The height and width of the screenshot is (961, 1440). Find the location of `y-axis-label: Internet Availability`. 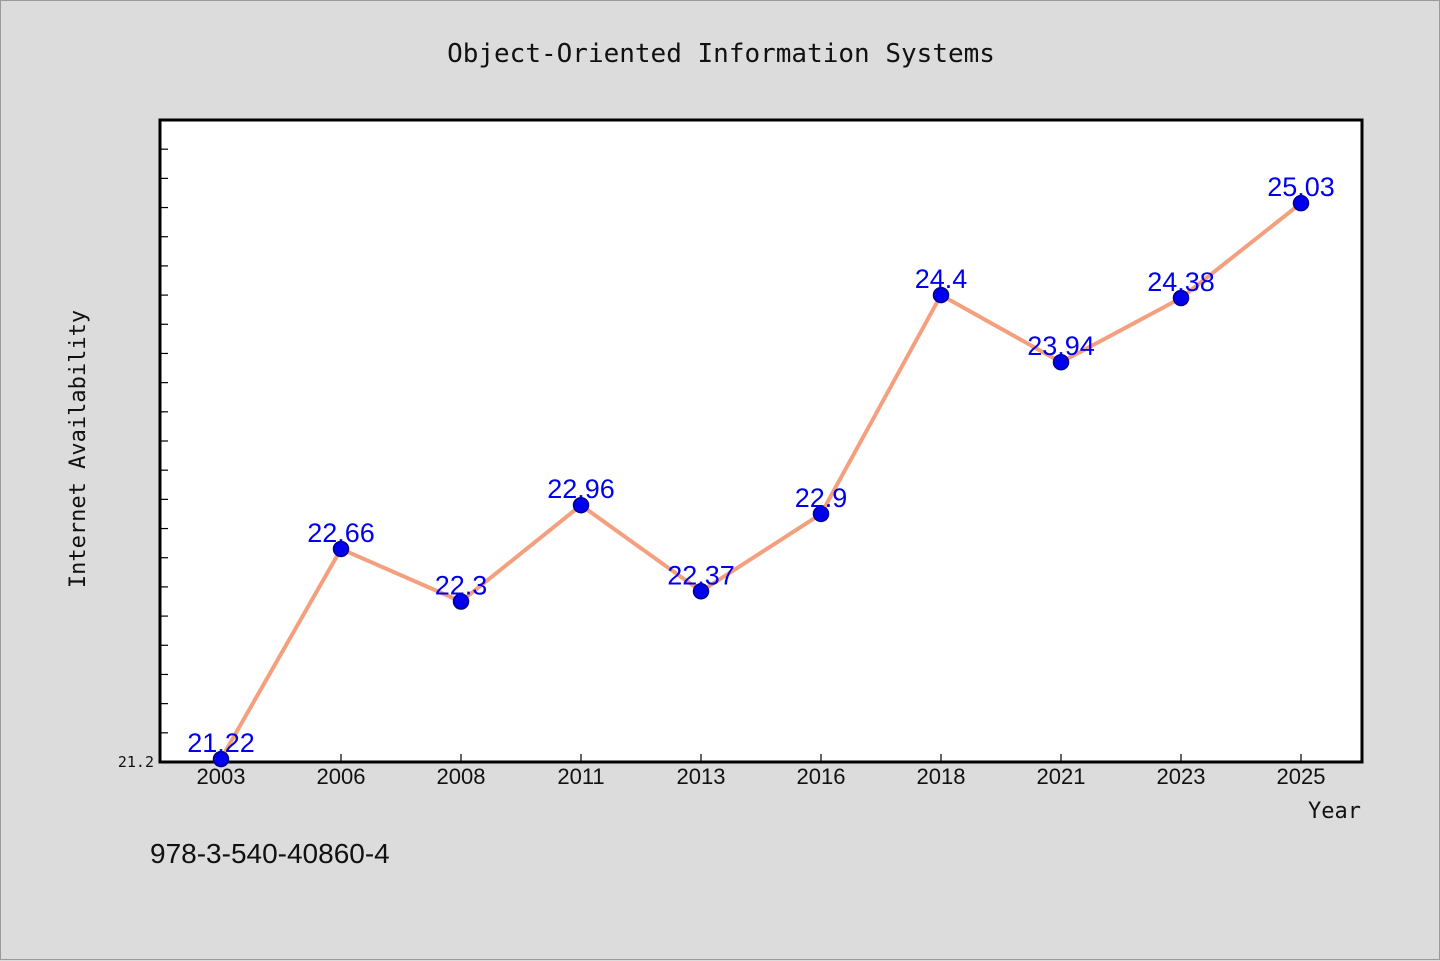

y-axis-label: Internet Availability is located at coordinates (78, 449).